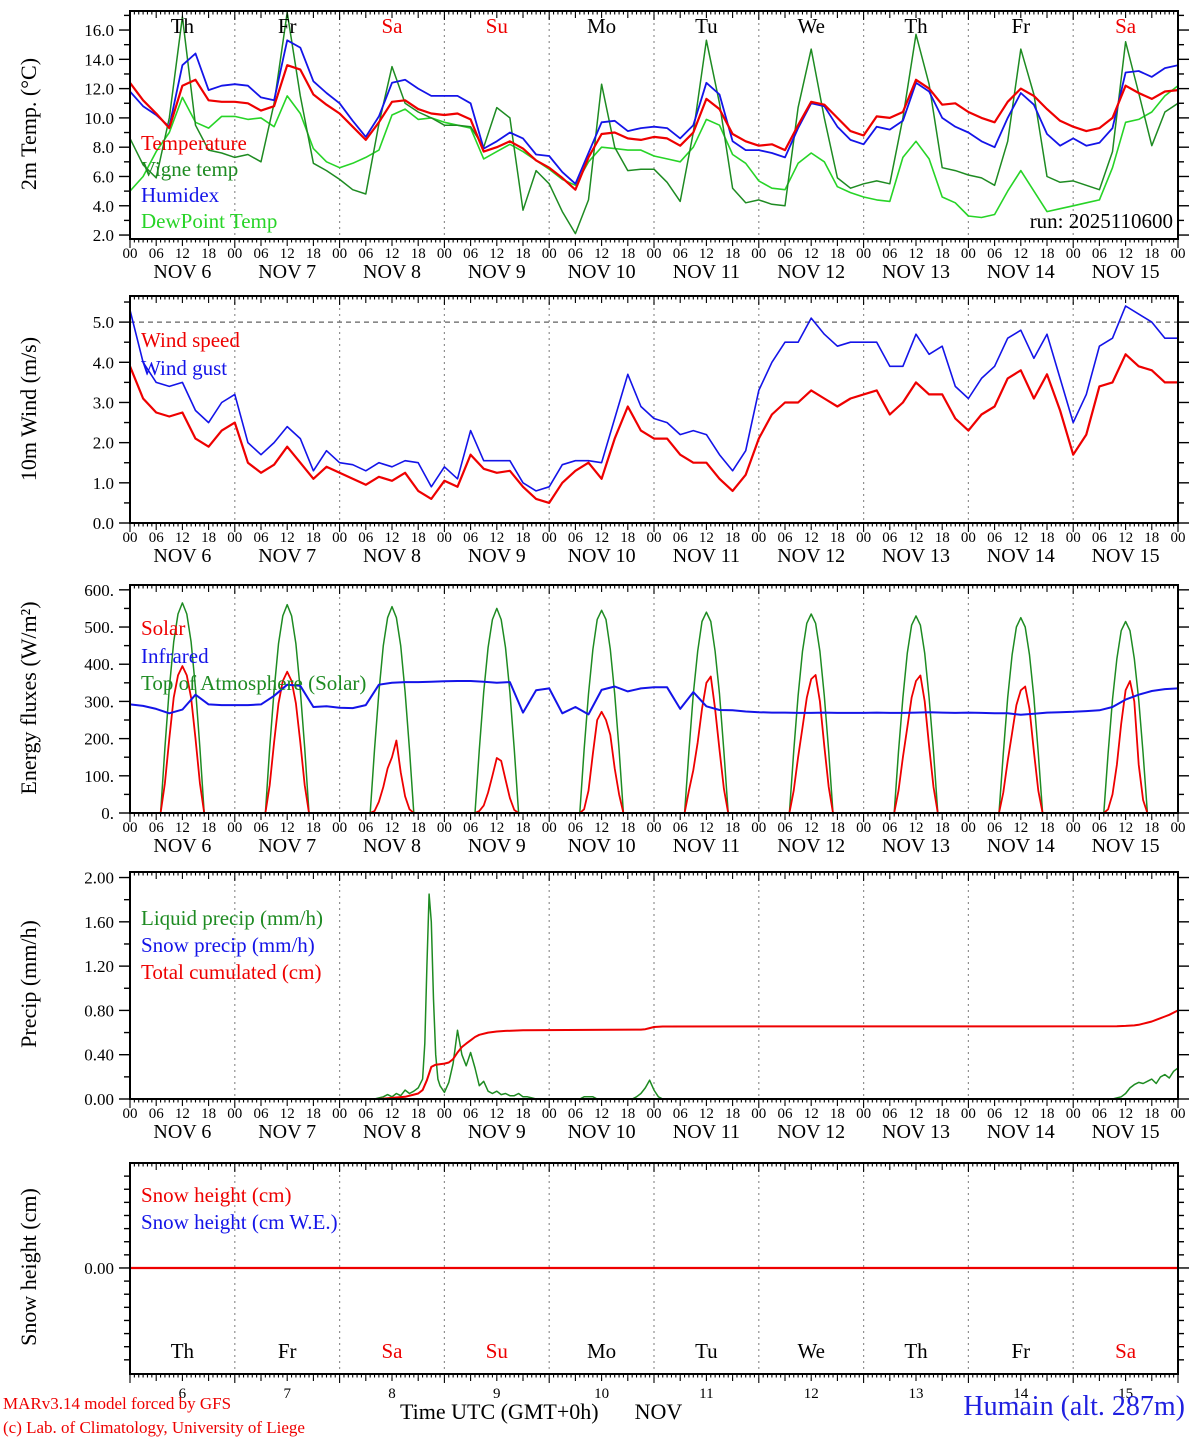 This screenshot has height=1440, width=1194. Describe the element at coordinates (99, 1099) in the screenshot. I see `y-tick-label: 0.00` at that location.